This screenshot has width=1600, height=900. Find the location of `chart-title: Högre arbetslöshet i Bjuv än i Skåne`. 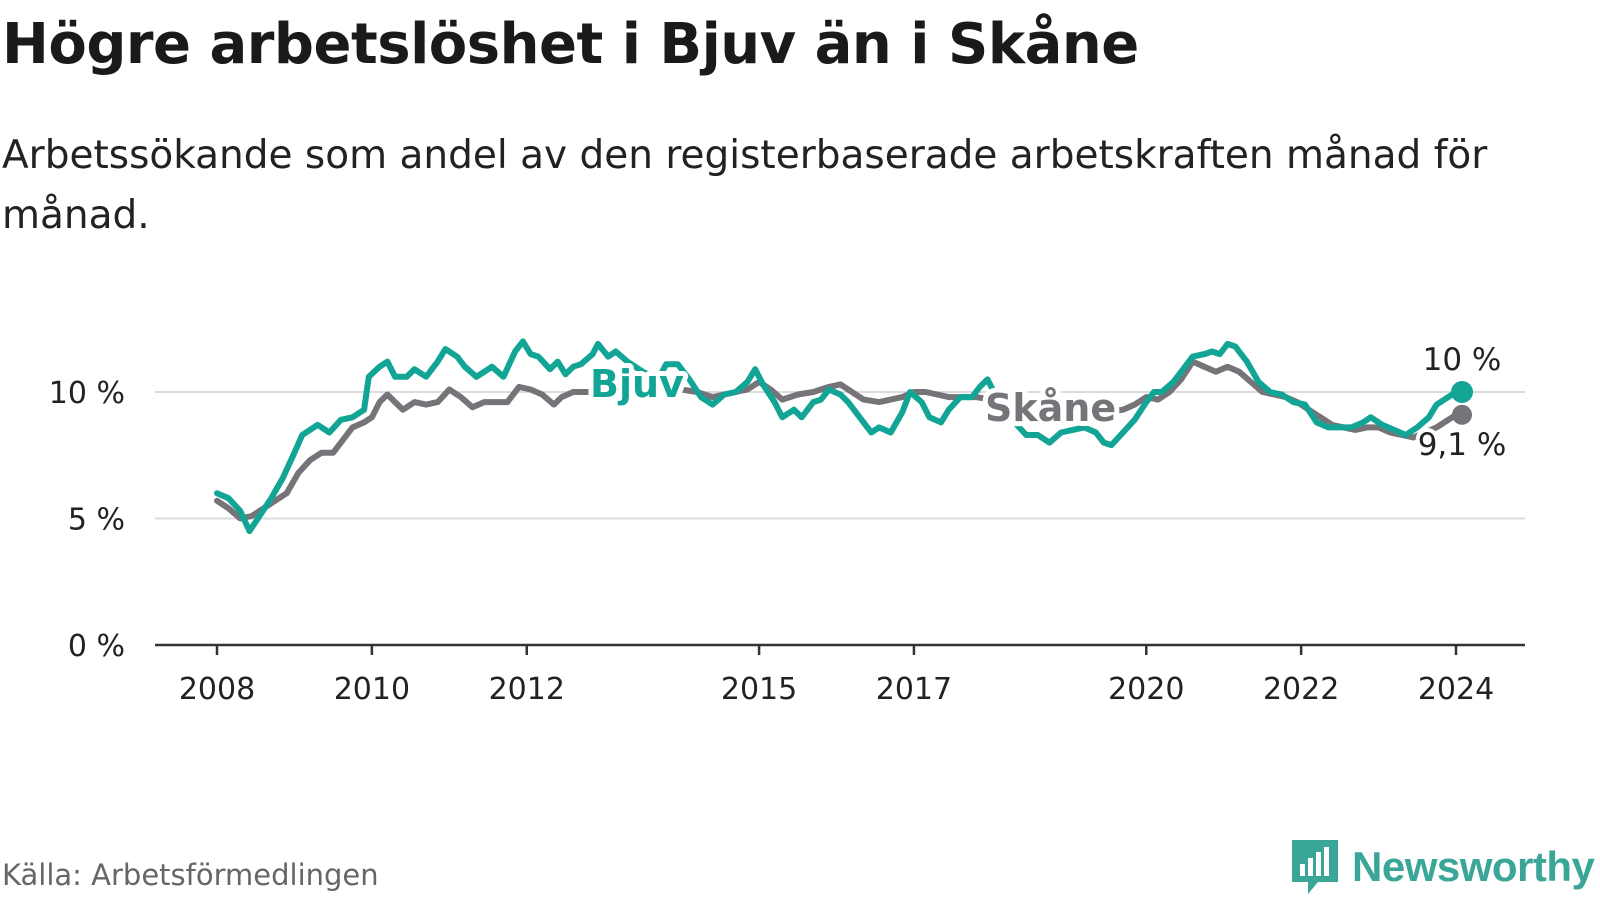

chart-title: Högre arbetslöshet i Bjuv än i Skåne is located at coordinates (570, 44).